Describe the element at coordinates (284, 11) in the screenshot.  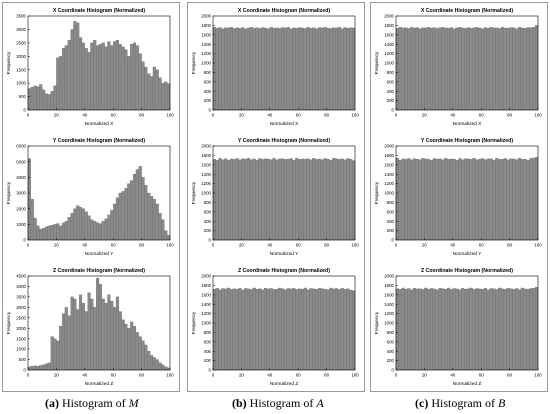
I see `chart-title: X Coordinate Histogram (Normalized)` at that location.